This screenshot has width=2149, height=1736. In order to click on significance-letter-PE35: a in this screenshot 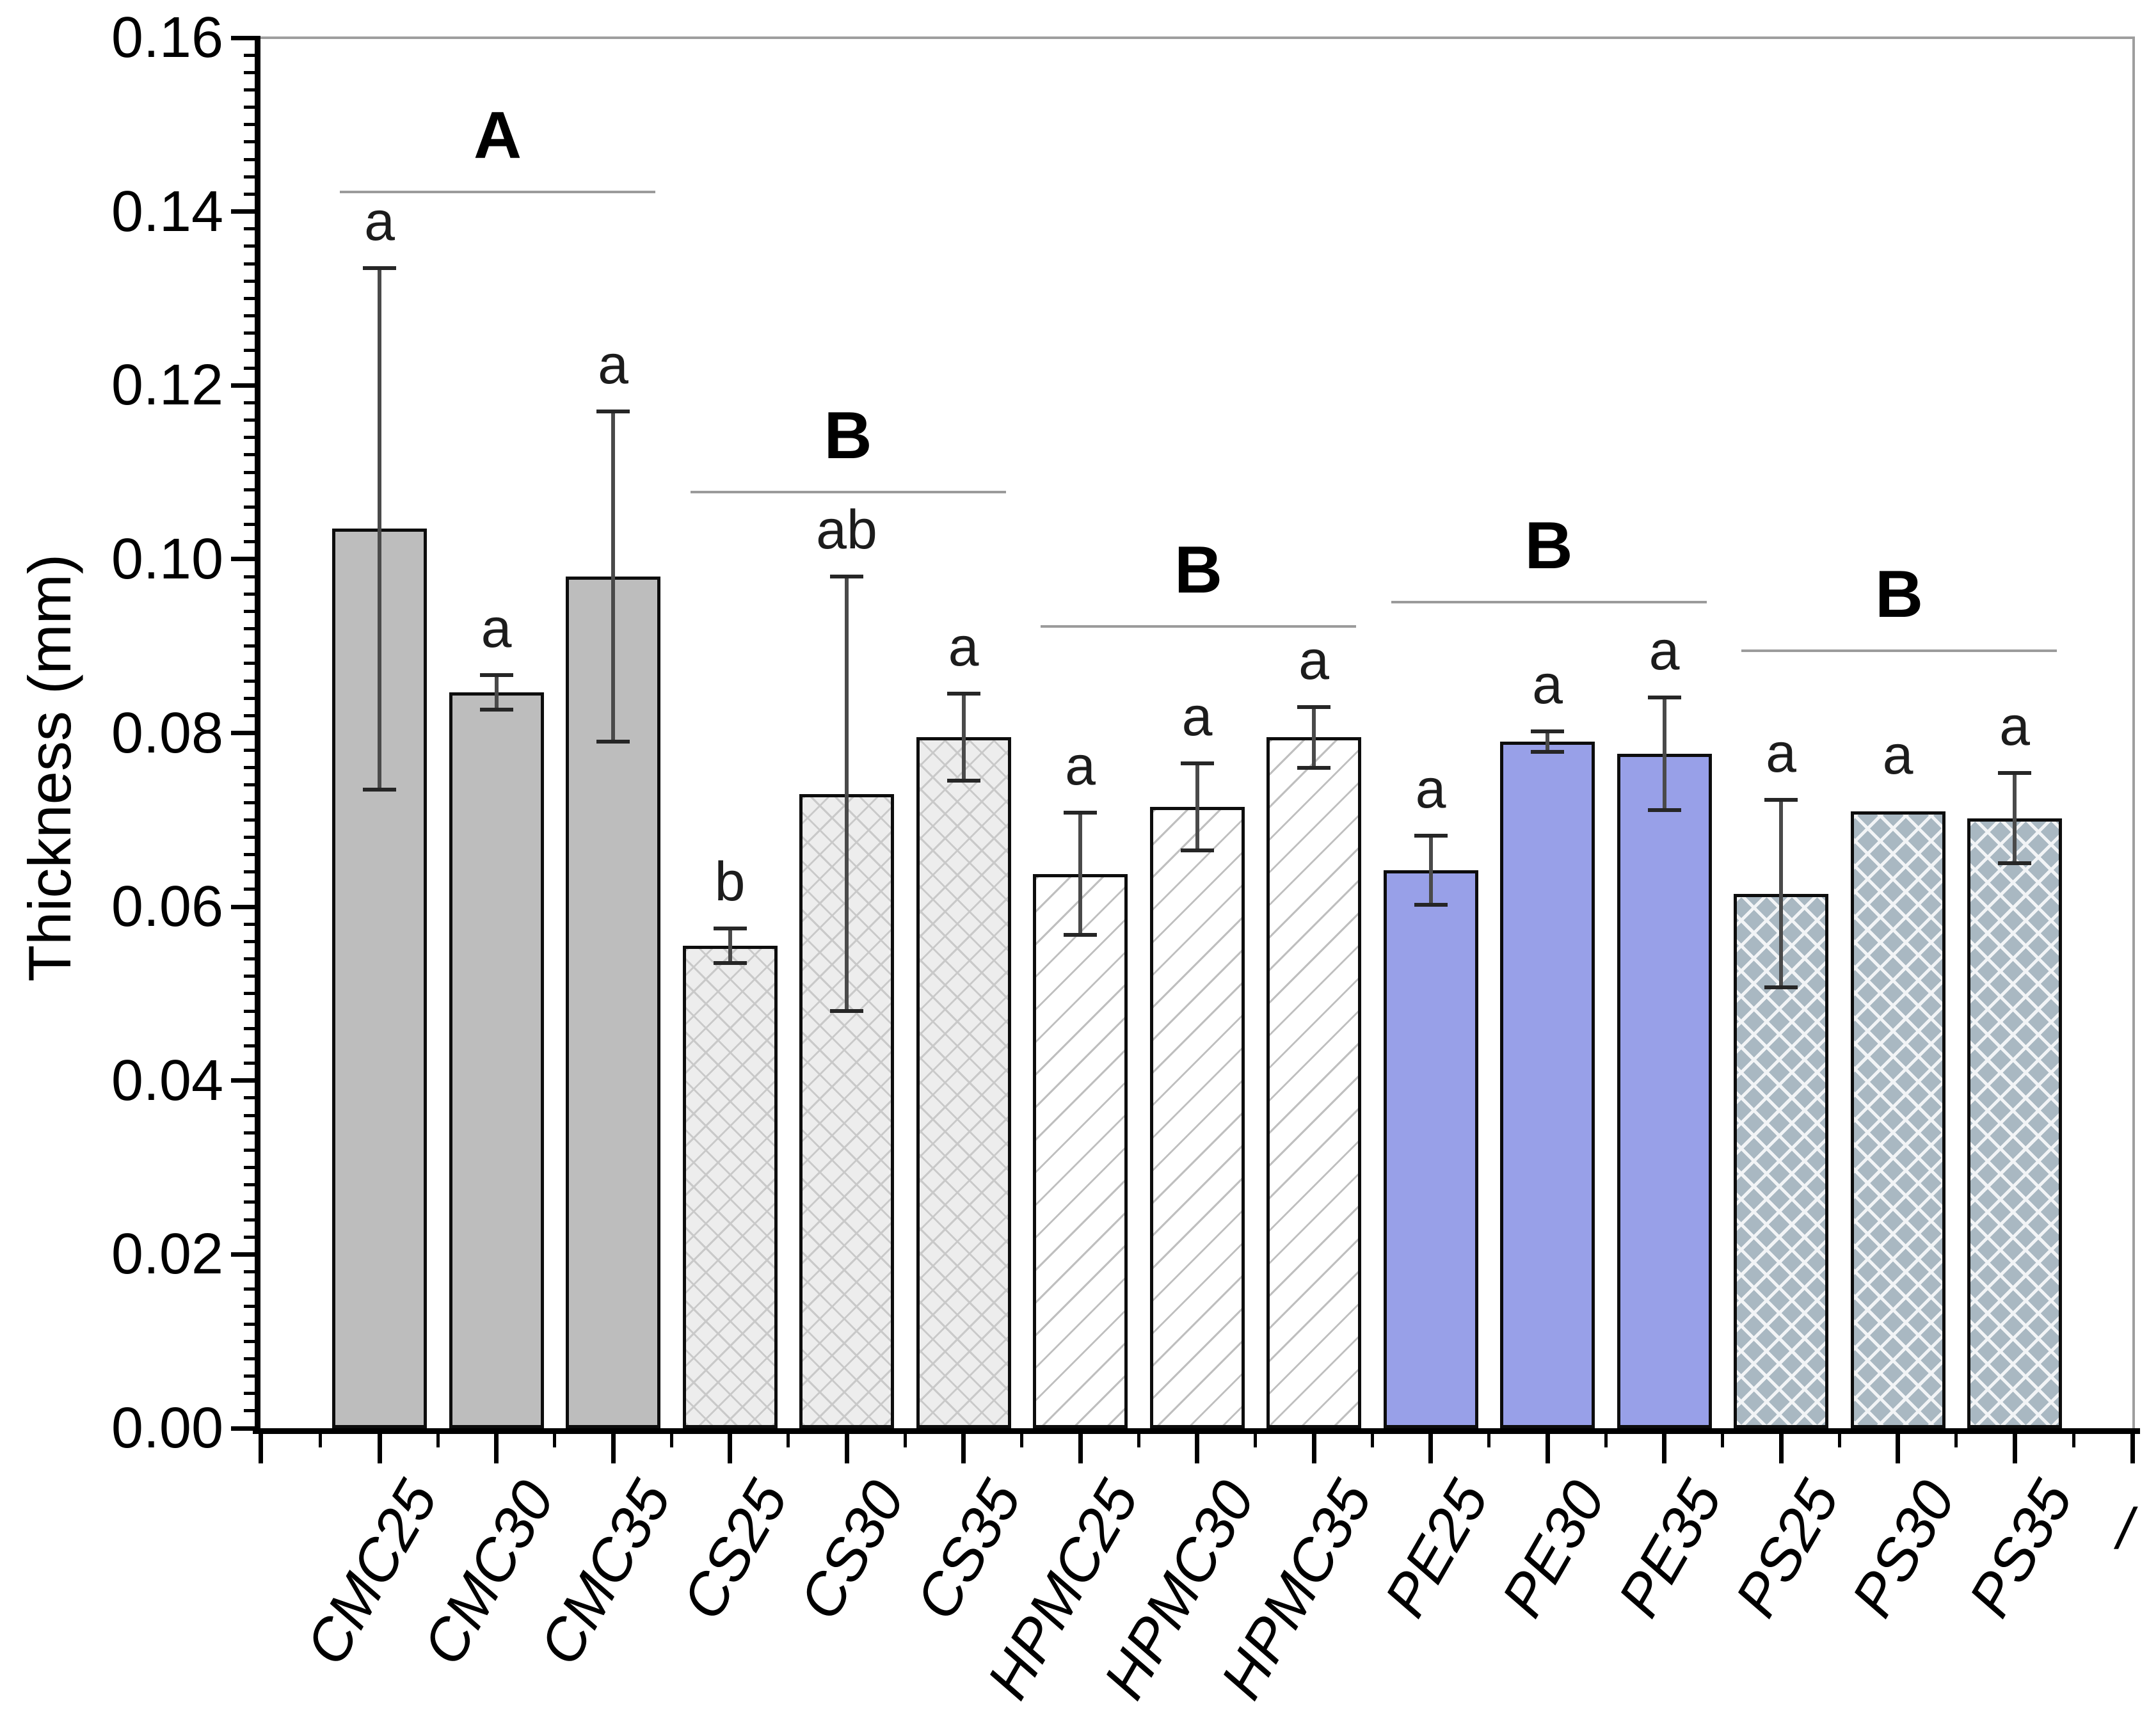, I will do `click(1664, 650)`.